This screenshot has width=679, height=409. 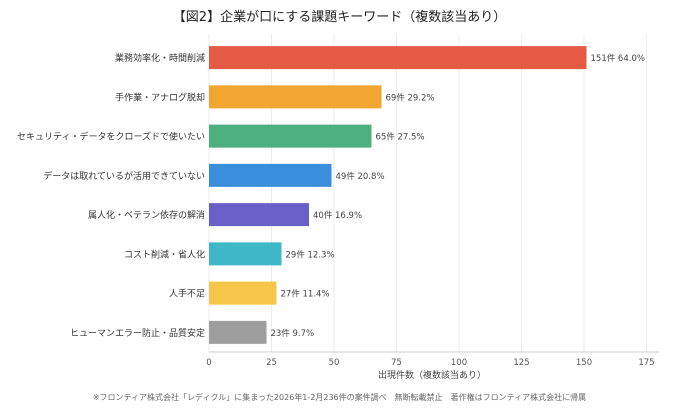 I want to click on x-tick-label: 75, so click(x=396, y=363).